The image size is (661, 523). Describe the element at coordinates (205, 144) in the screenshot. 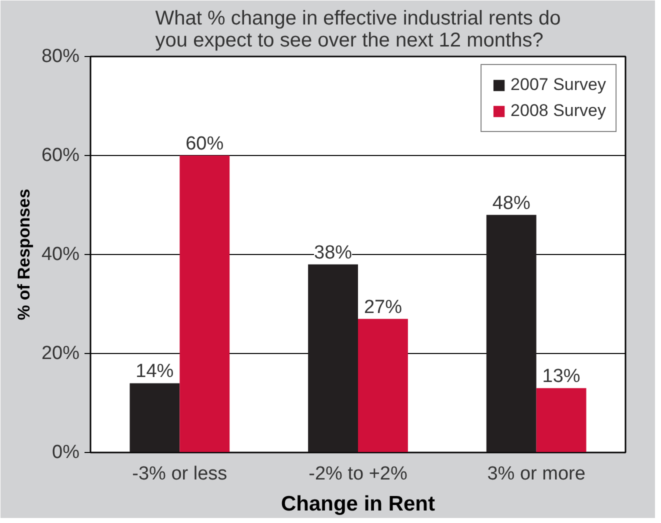

I see `data-label: 60%` at that location.